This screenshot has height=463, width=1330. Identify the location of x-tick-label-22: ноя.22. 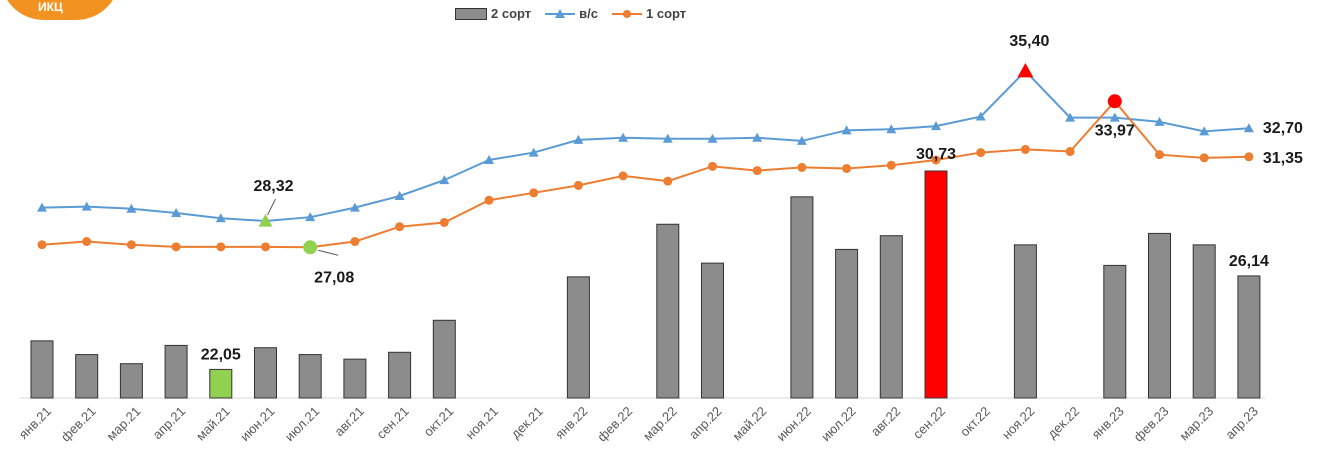
(1018, 423).